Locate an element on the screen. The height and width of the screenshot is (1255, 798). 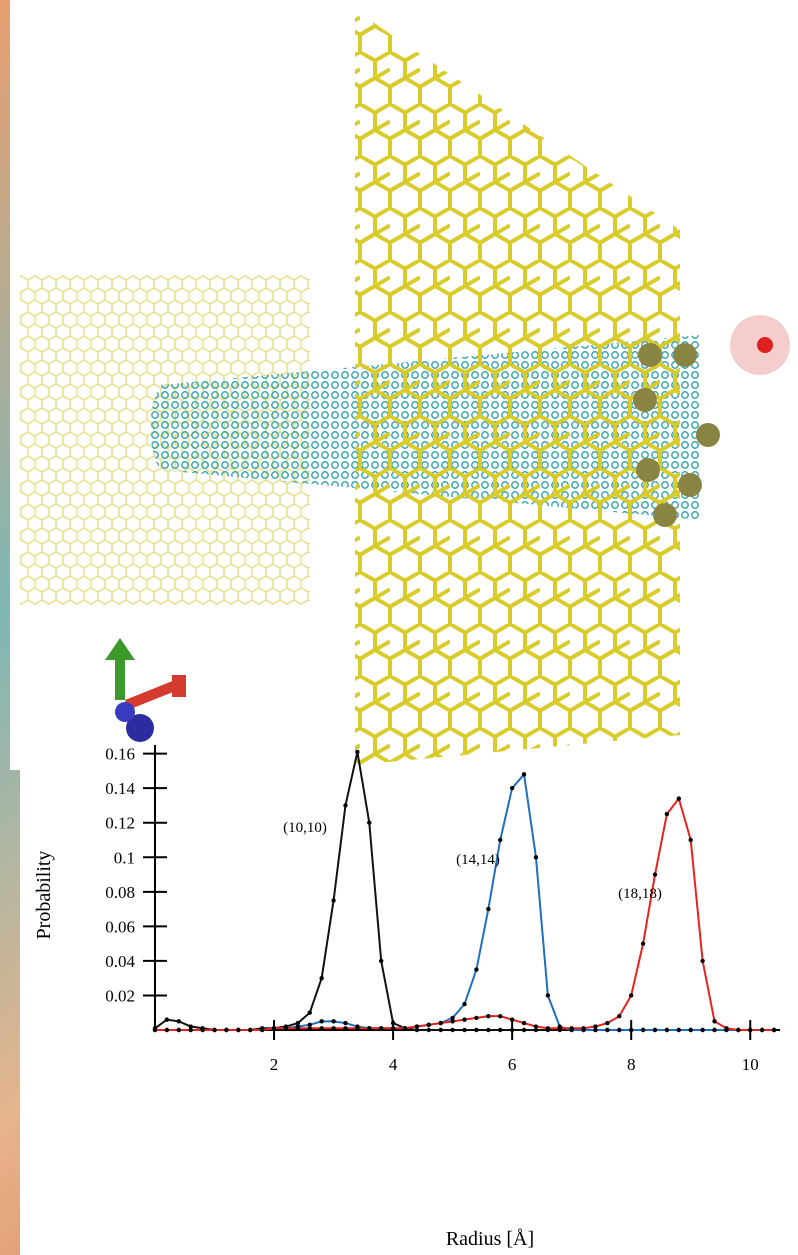
y-tick-label: 0.16 is located at coordinates (120, 754).